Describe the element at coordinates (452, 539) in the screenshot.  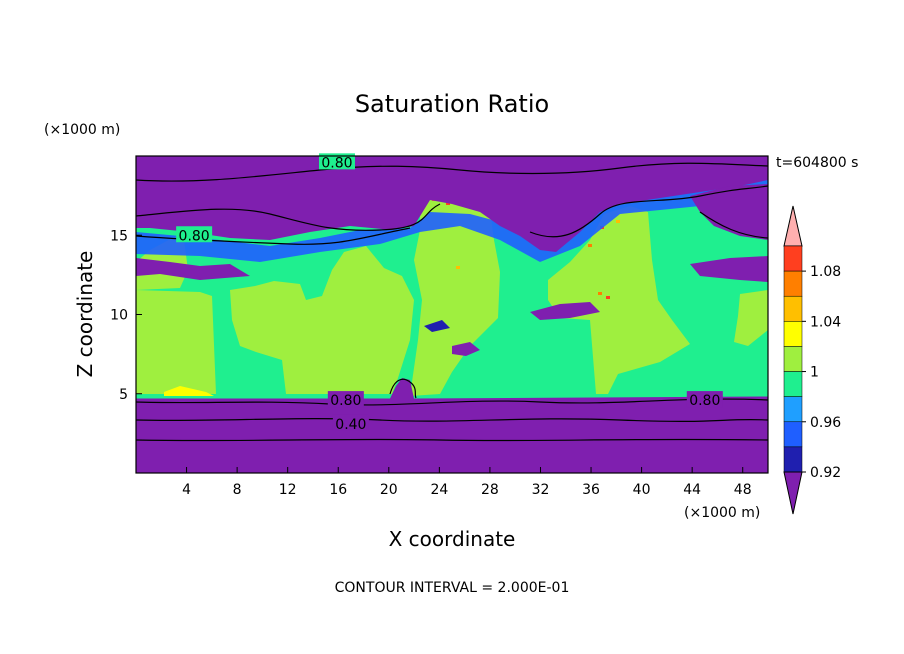
I see `x-axis-label: X coordinate` at that location.